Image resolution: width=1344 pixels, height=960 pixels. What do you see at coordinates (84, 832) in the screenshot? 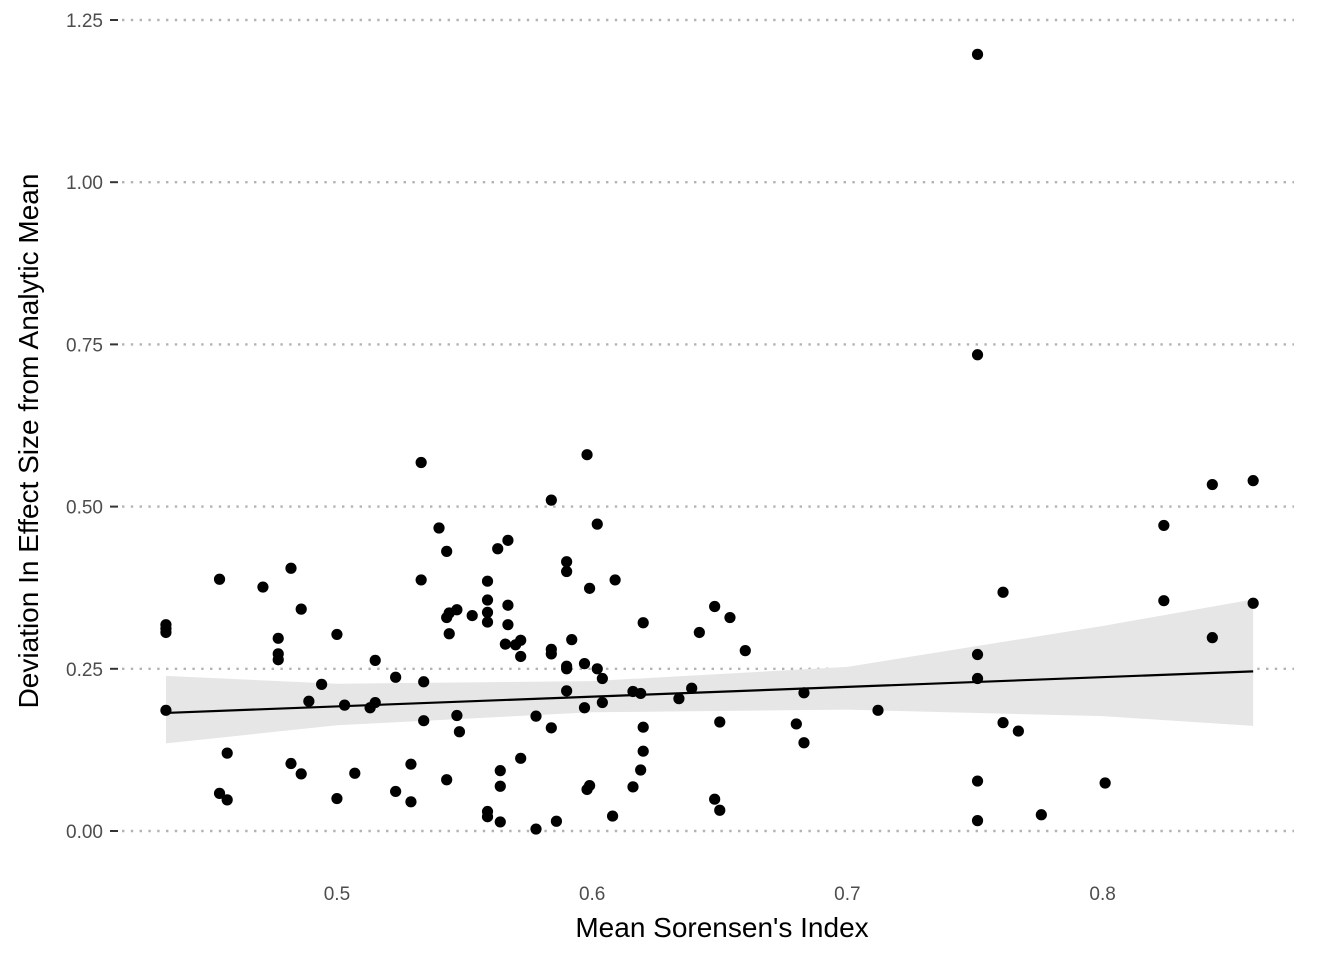
I see `y-tick-label: 0.00` at bounding box center [84, 832].